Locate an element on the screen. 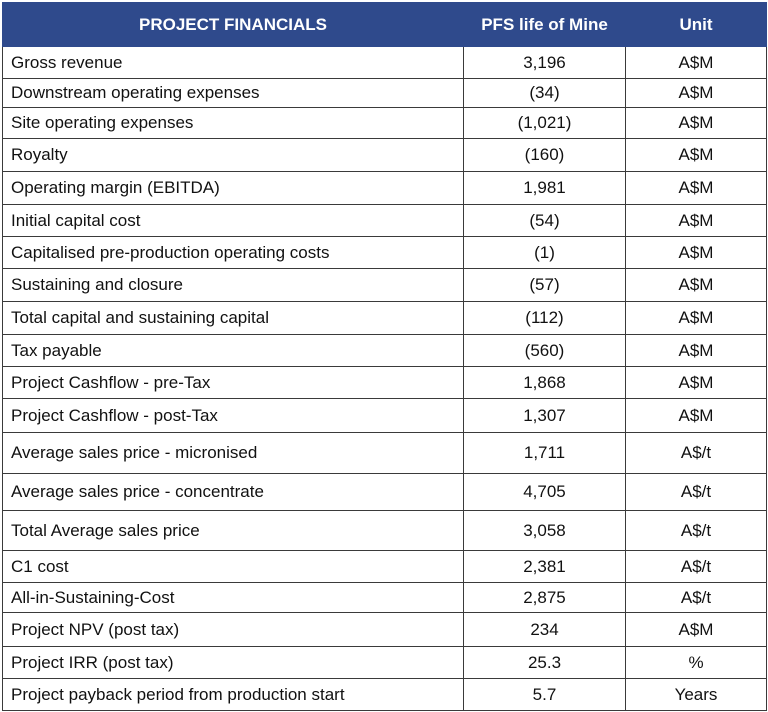 The width and height of the screenshot is (768, 712). table-row: Initial capital cost (54) A$M is located at coordinates (384, 220).